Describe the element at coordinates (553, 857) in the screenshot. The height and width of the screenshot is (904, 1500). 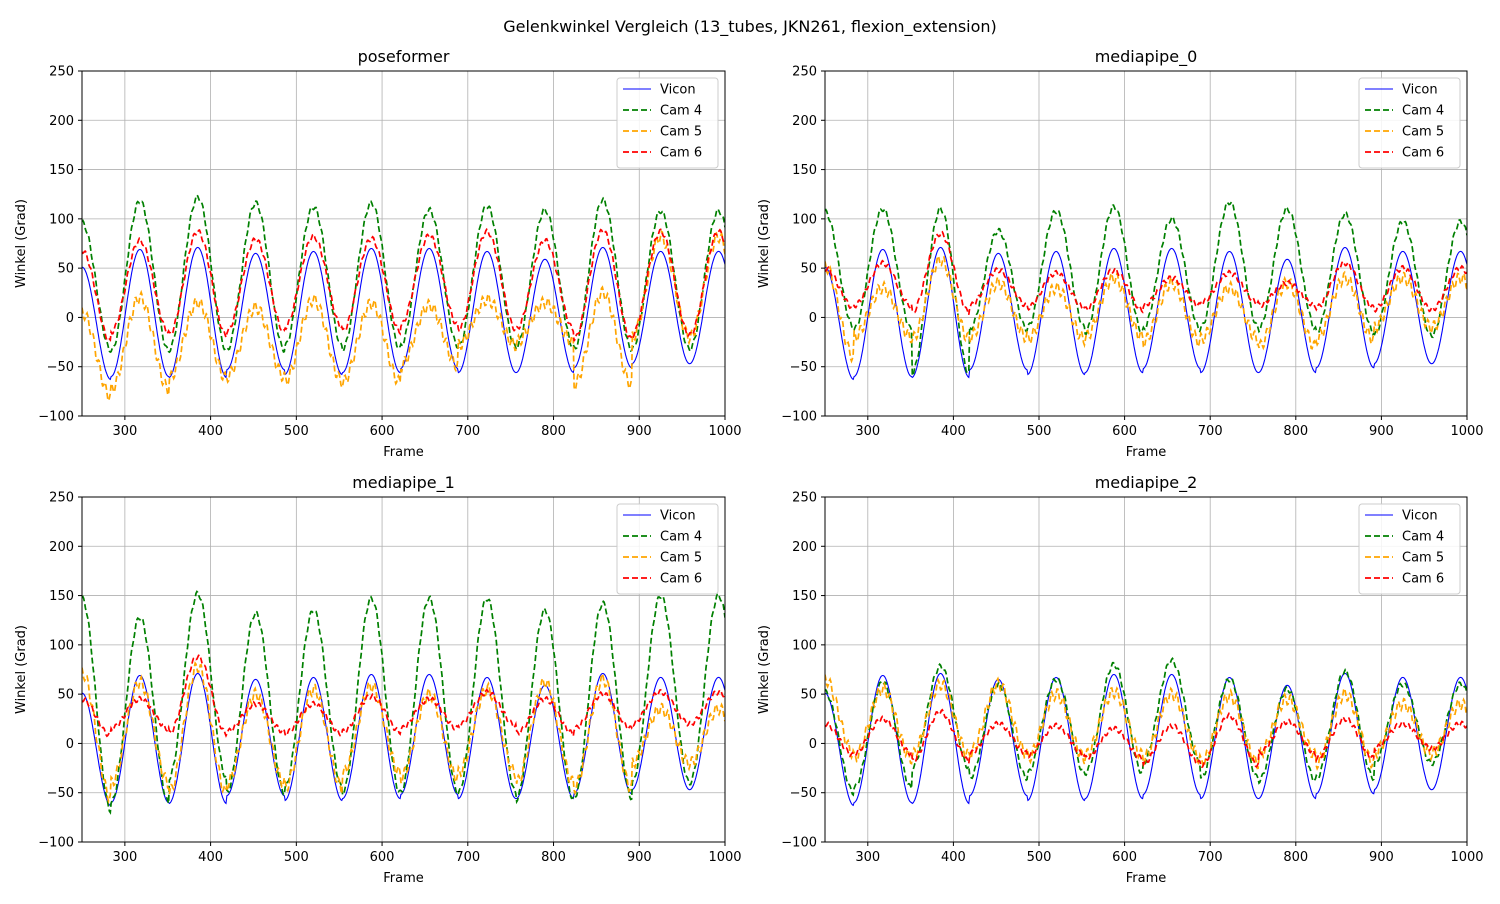
I see `x-tick-label: 800` at that location.